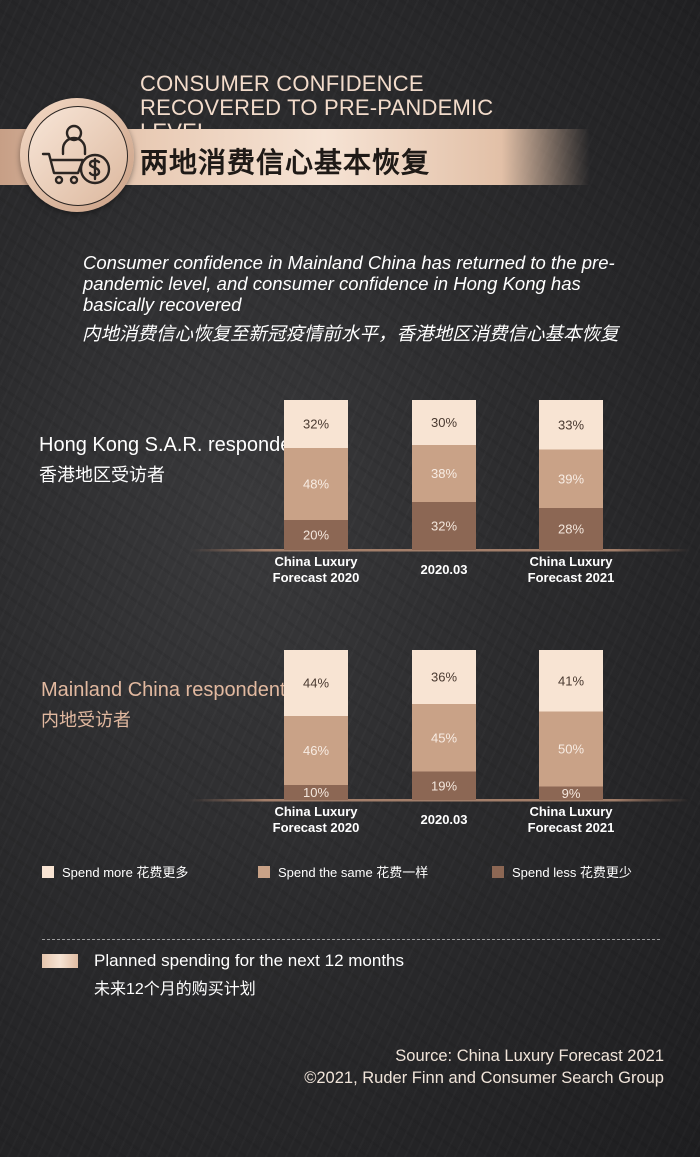 This screenshot has height=1157, width=700. Describe the element at coordinates (168, 690) in the screenshot. I see `mc-segment-label-en: Mainland China respondents` at that location.